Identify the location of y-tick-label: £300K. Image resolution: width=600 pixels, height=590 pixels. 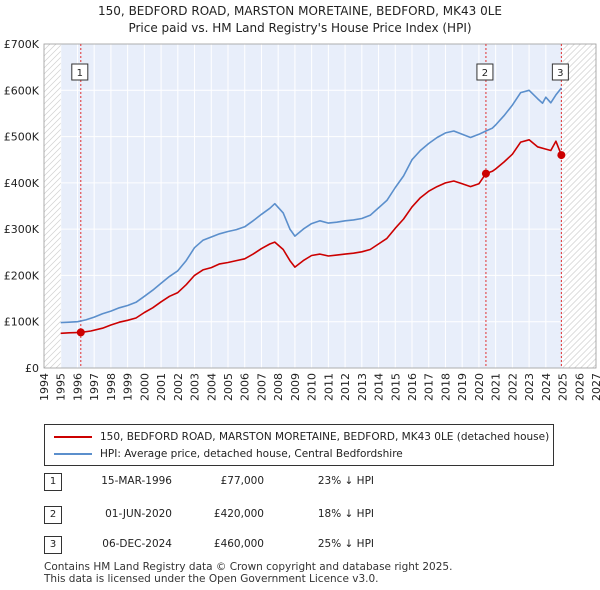
(22, 229).